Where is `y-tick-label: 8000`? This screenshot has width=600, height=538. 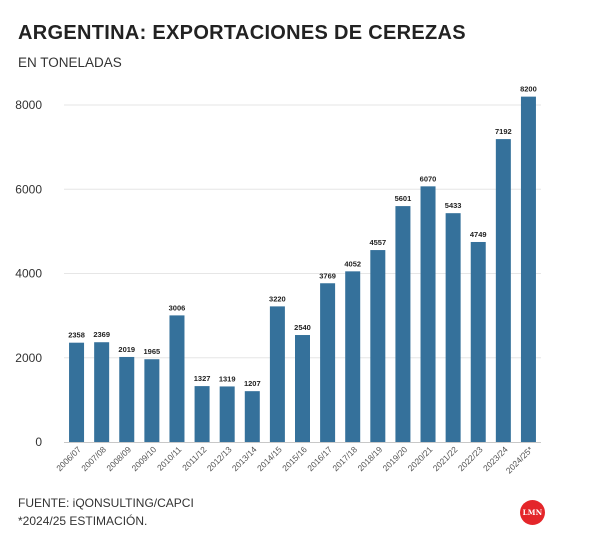 y-tick-label: 8000 is located at coordinates (28, 105).